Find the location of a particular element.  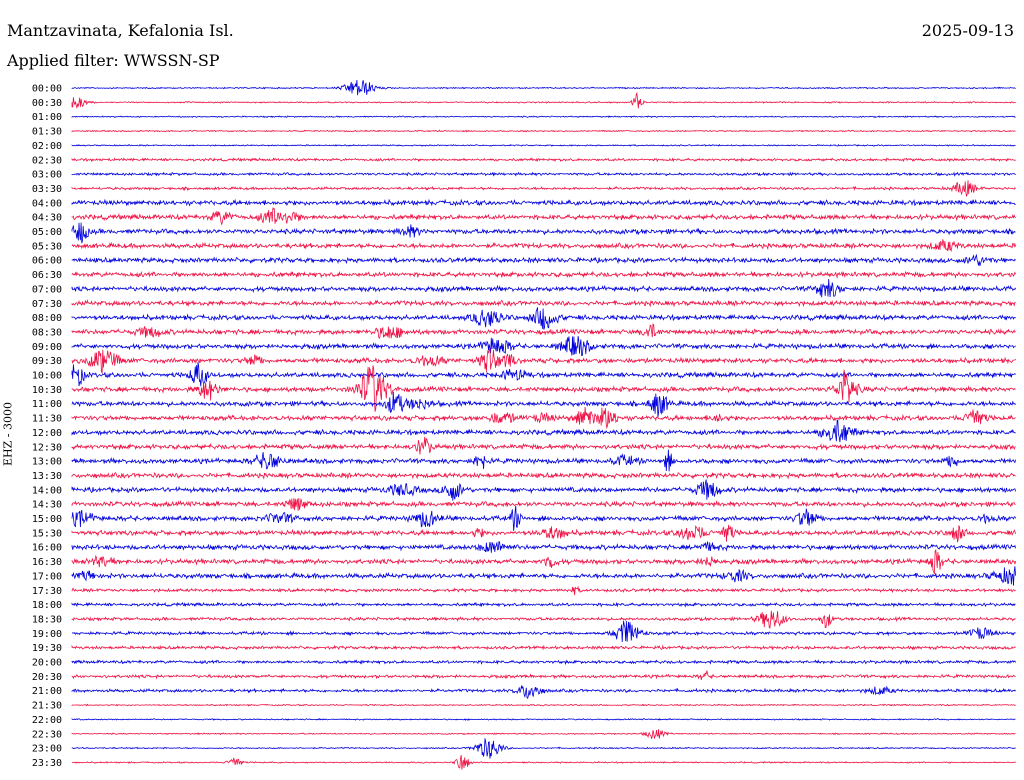

row-time-label: 15:30 is located at coordinates (47, 533).